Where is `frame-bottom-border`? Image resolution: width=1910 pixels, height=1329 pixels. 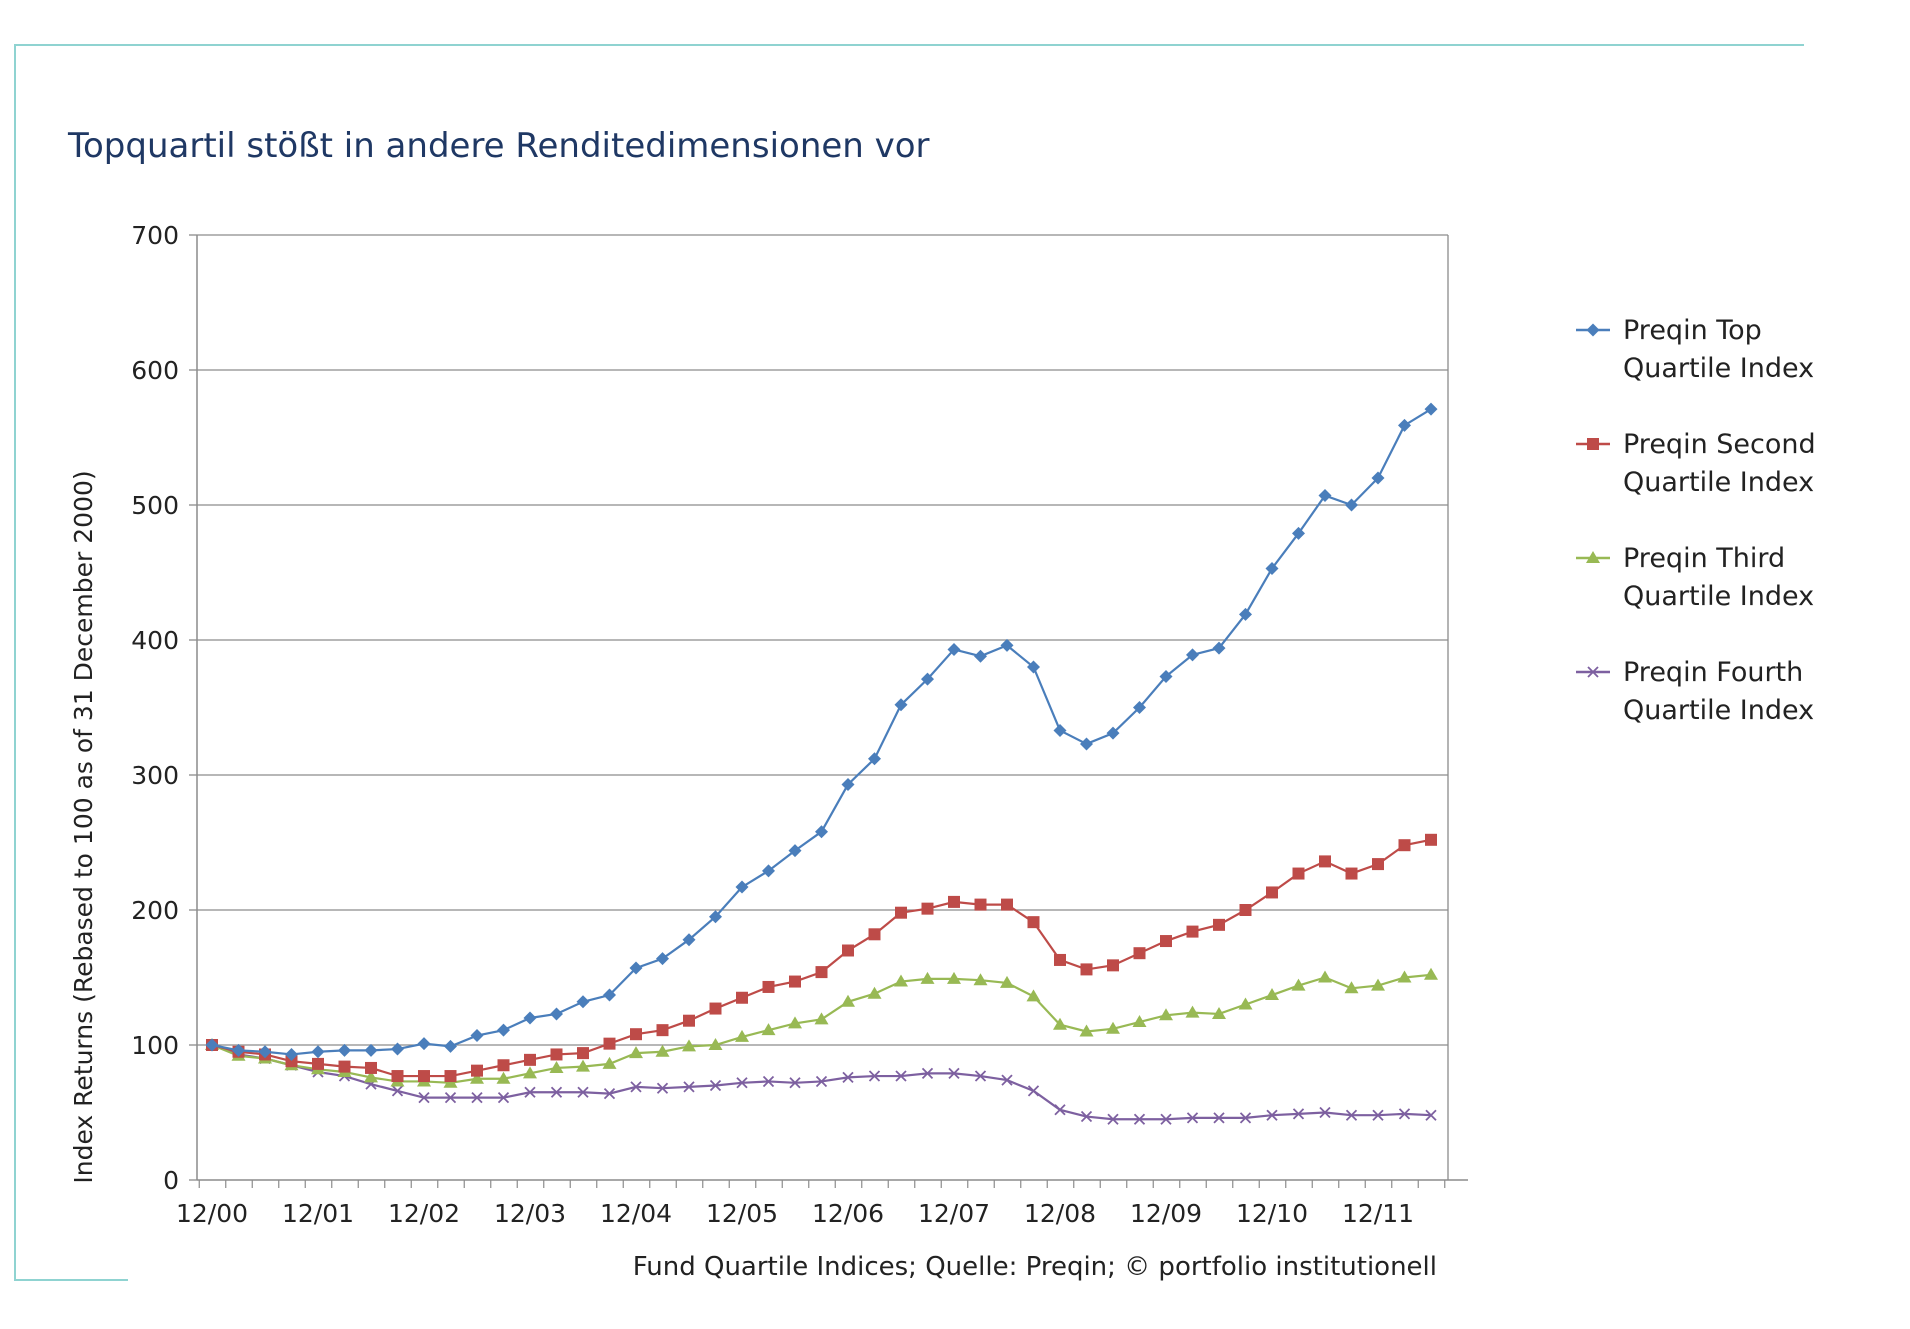 frame-bottom-border is located at coordinates (71, 1280).